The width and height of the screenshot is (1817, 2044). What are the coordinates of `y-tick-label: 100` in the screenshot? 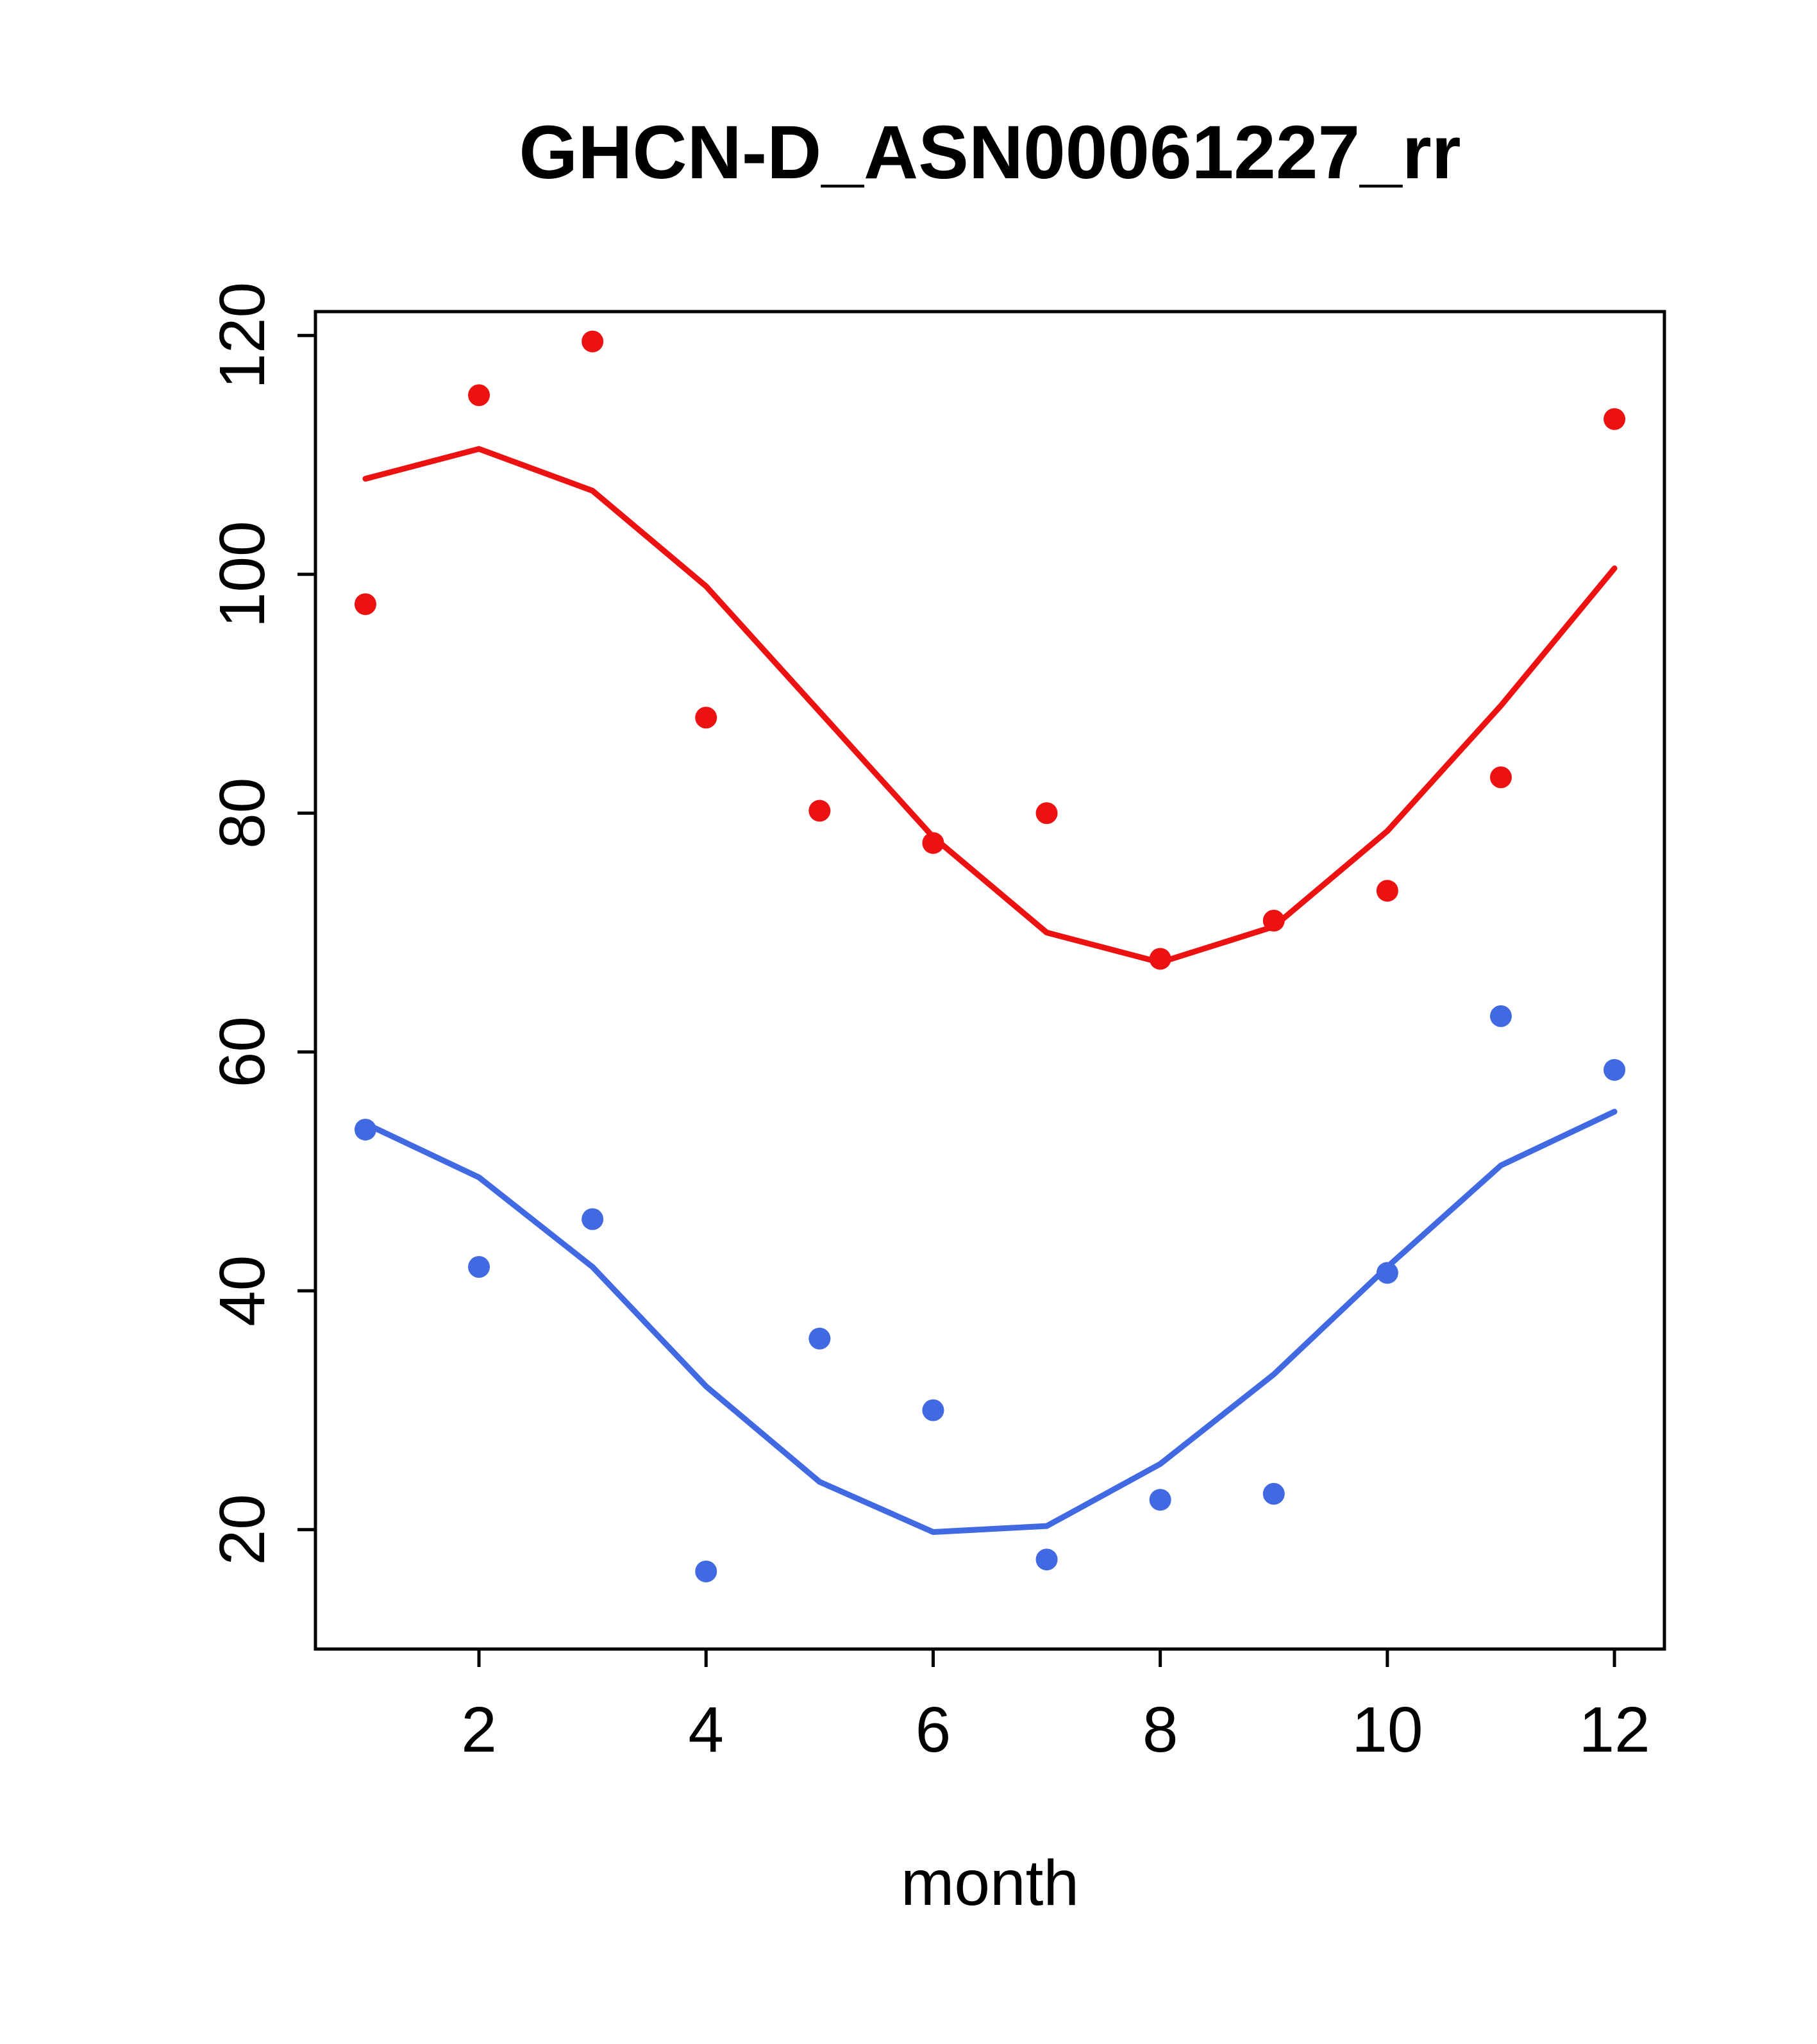 It's located at (242, 575).